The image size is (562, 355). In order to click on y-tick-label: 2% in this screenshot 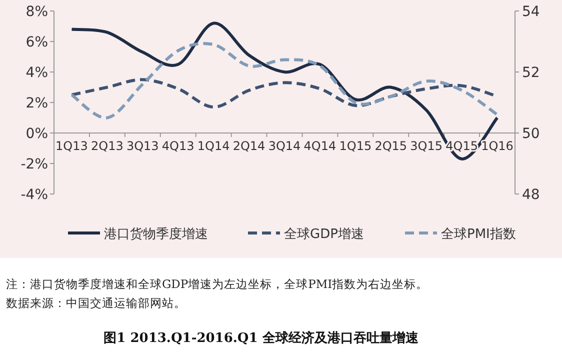, I will do `click(37, 104)`.